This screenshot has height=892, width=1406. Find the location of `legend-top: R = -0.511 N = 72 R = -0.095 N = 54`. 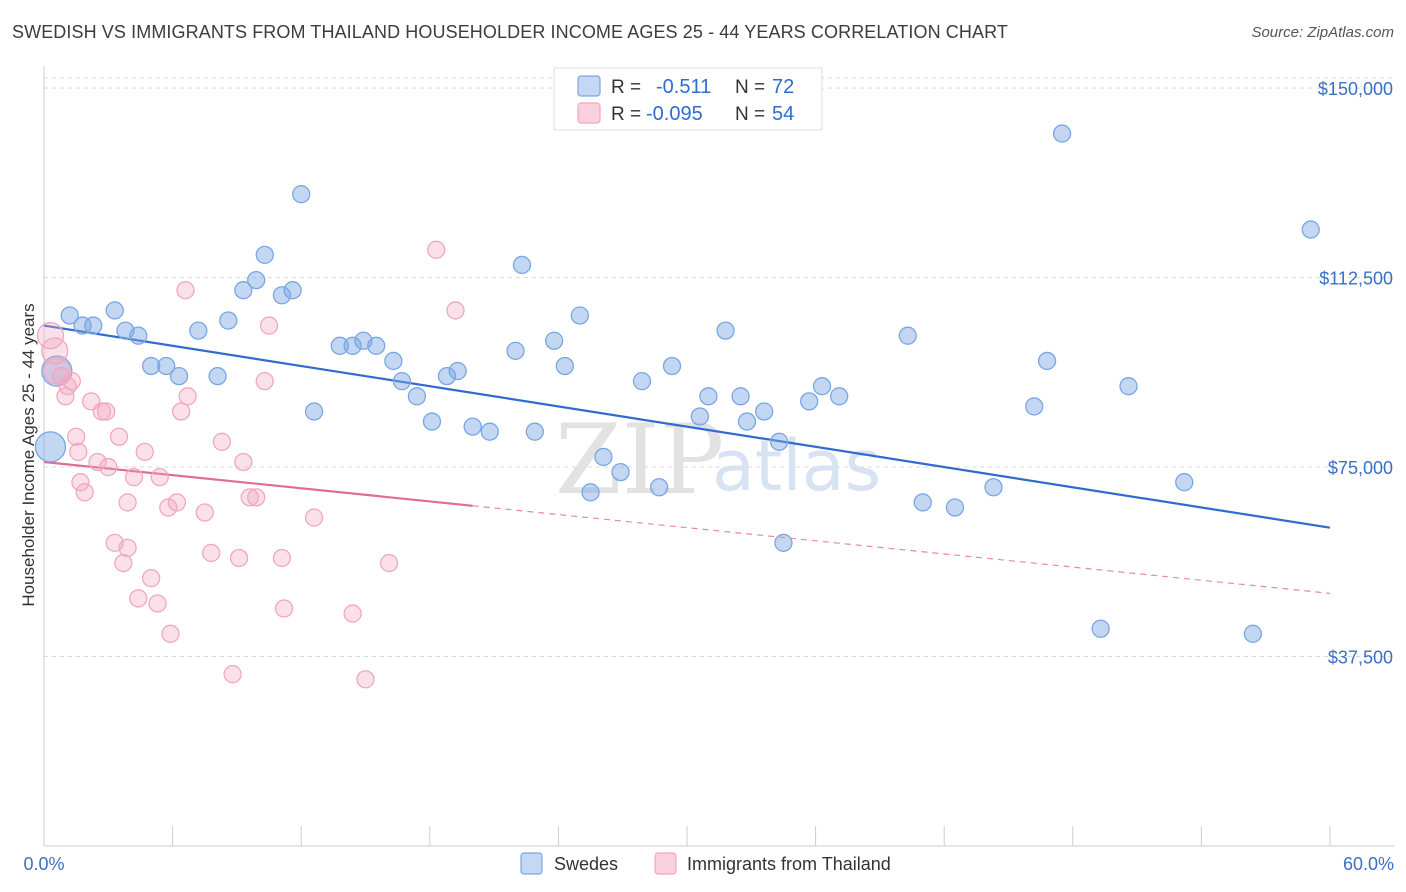

legend-top: R = -0.511 N = 72 R = -0.095 N = 54 is located at coordinates (688, 99).